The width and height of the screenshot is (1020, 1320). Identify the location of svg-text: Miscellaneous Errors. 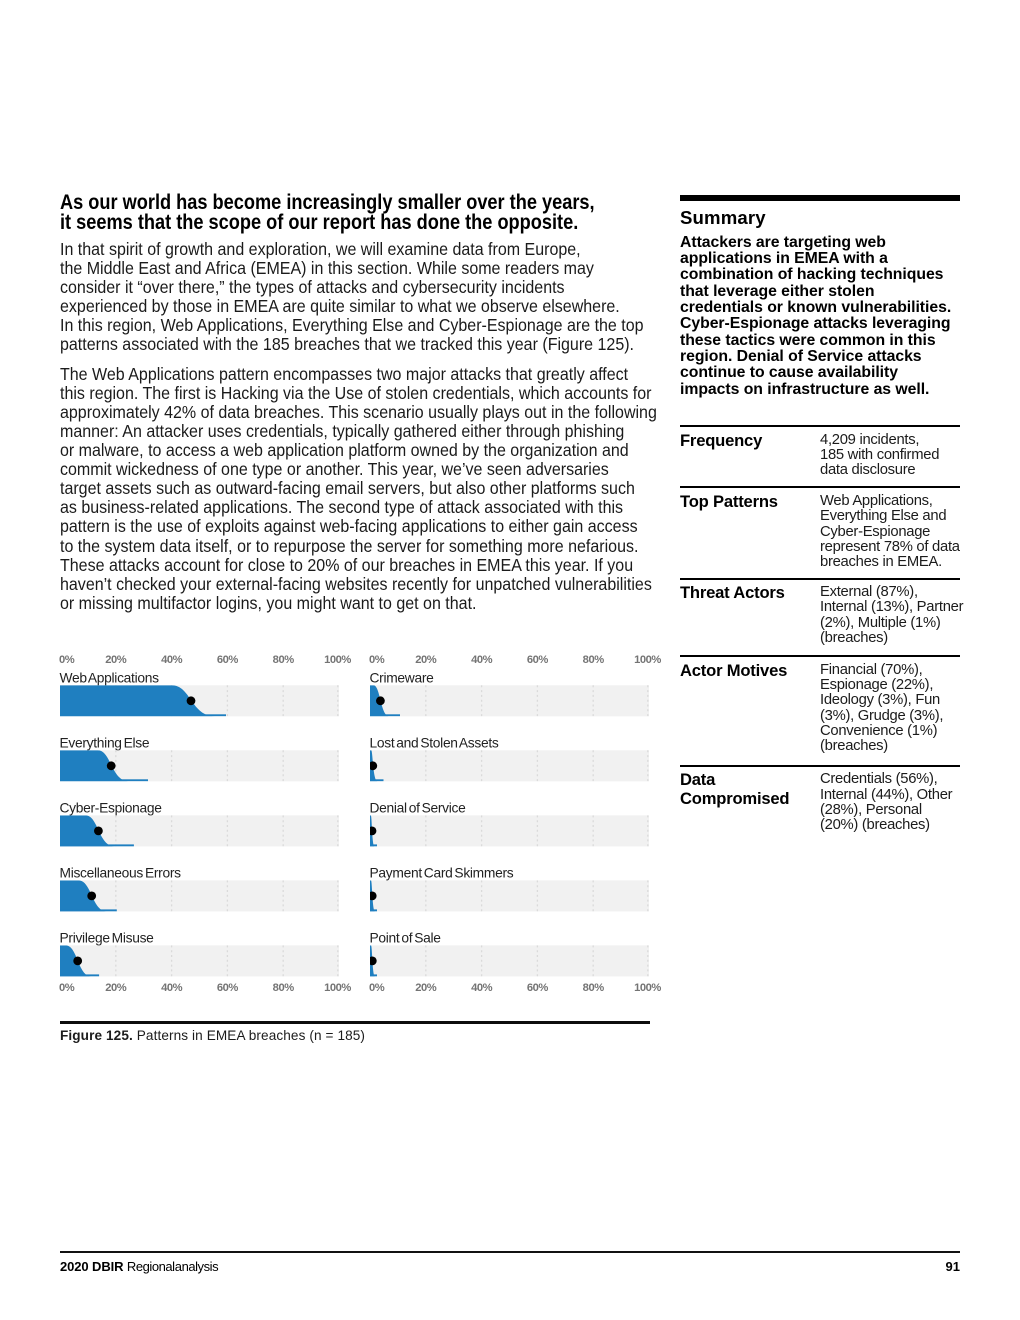
(121, 873).